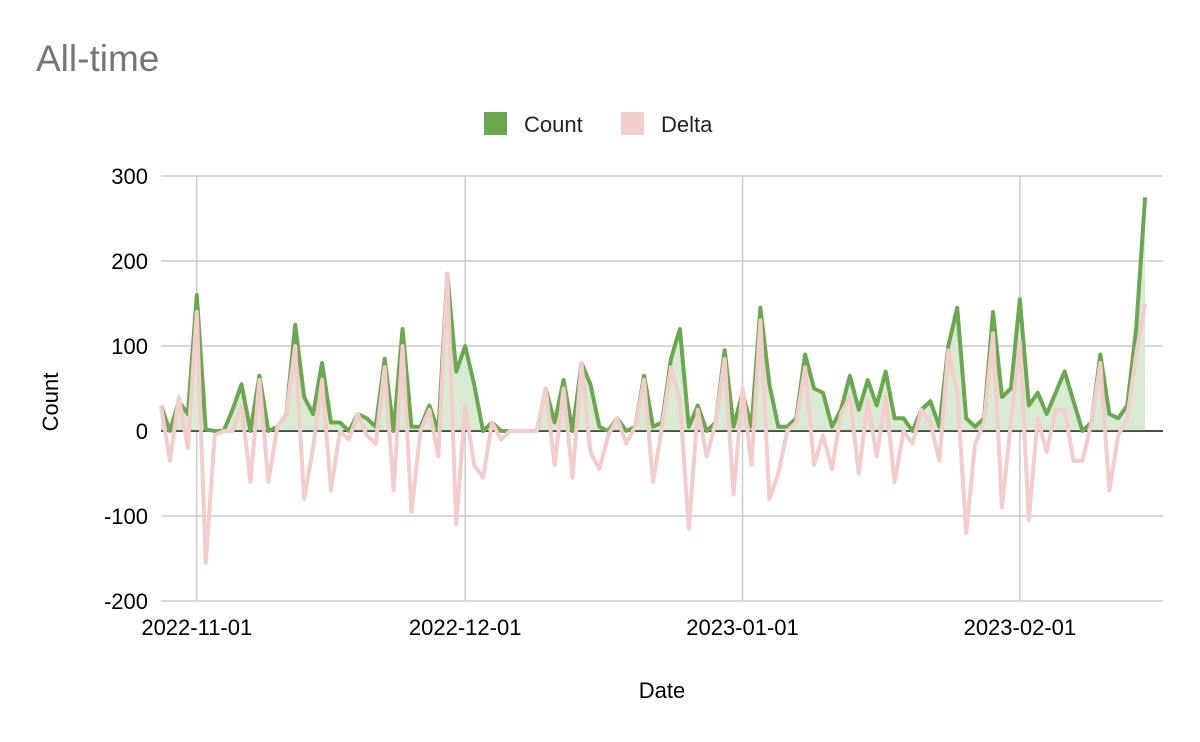 This screenshot has height=742, width=1200. I want to click on y-tick-label: 200, so click(129, 261).